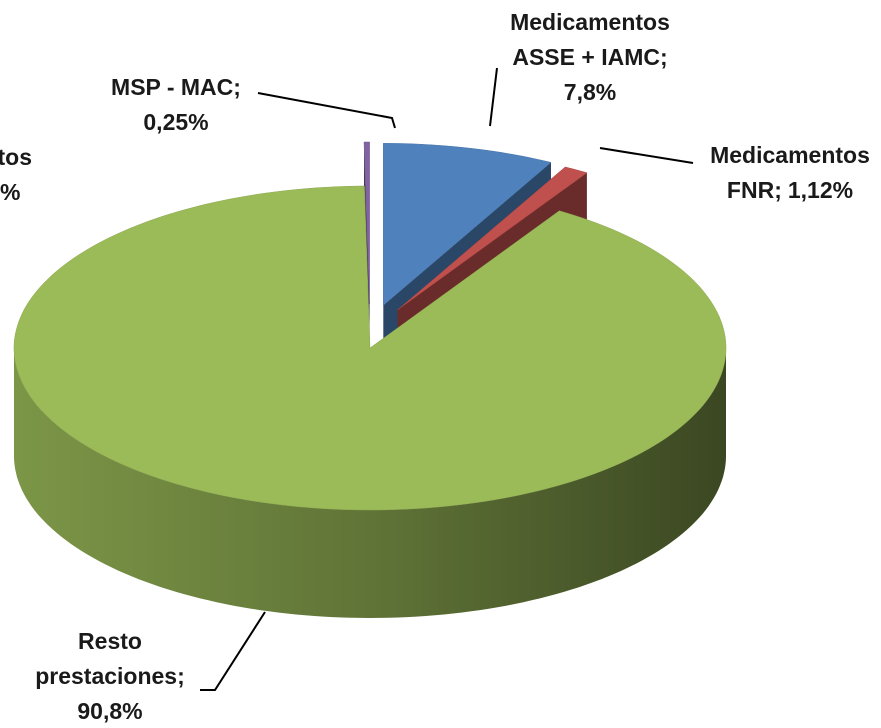  I want to click on data-label: Medicamentos ASSE + IAMC; 7,8%, so click(590, 57).